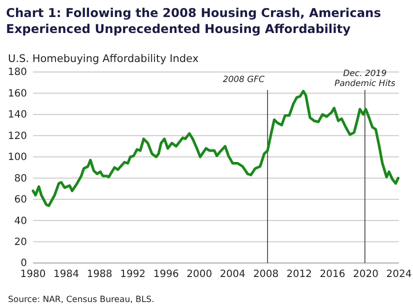 The image size is (413, 308). I want to click on ref-line-label: 2008 GFC, so click(243, 80).